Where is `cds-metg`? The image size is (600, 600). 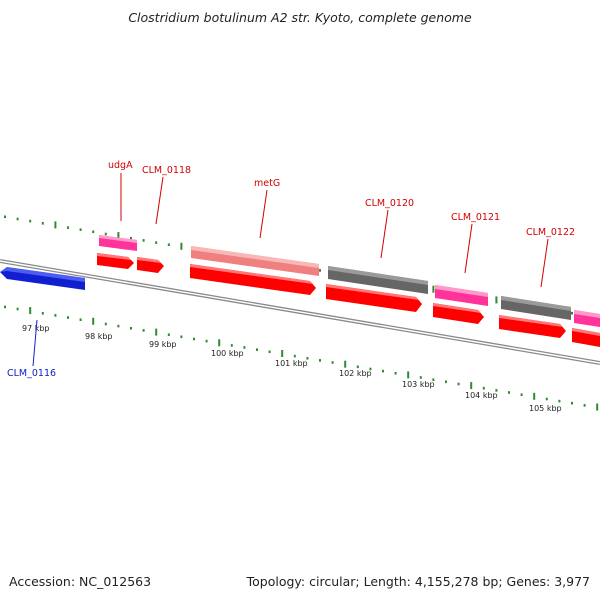
cds-metg is located at coordinates (253, 279).